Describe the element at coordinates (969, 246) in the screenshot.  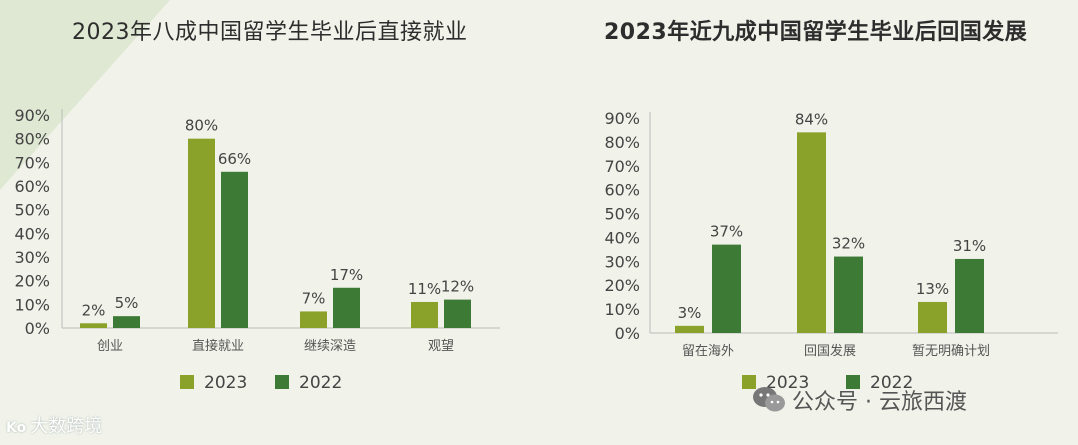
I see `data-label: 31%` at that location.